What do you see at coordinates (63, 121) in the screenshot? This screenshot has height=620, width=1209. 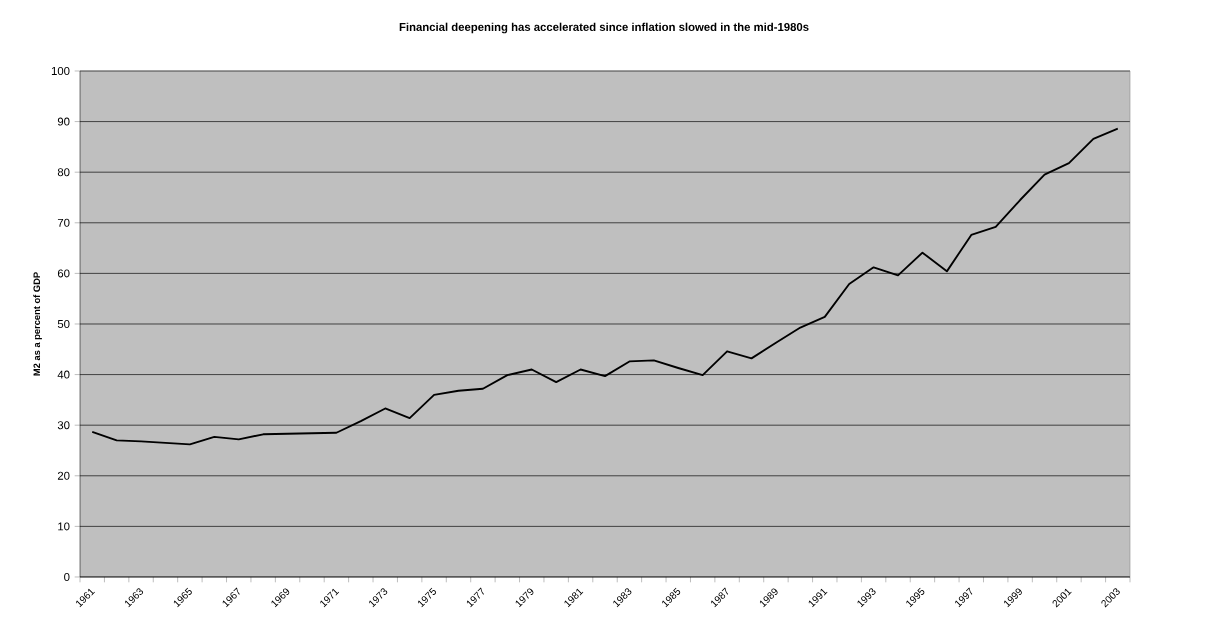 I see `y-tick-label: 90` at bounding box center [63, 121].